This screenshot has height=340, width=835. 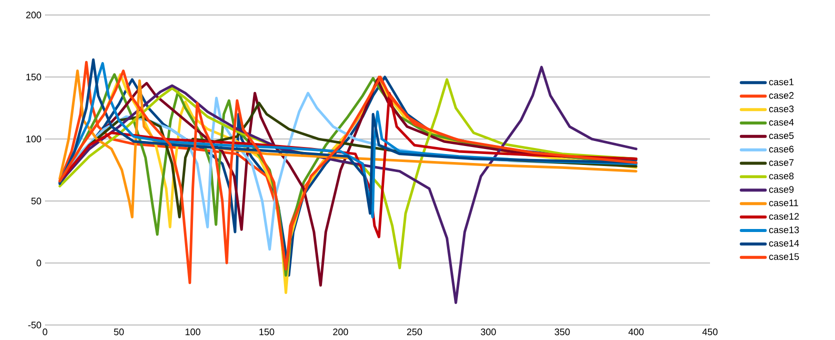 What do you see at coordinates (488, 332) in the screenshot?
I see `x-tick-label: 300` at bounding box center [488, 332].